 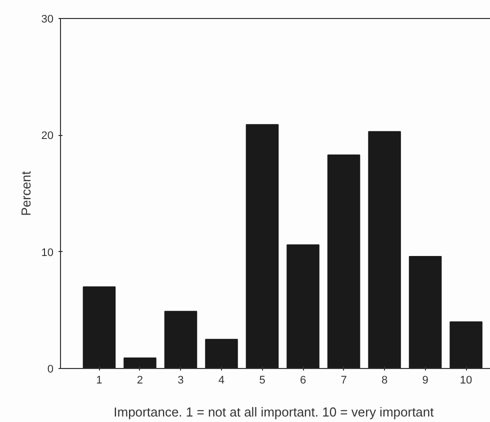 What do you see at coordinates (99, 380) in the screenshot?
I see `x-tick-label: 1` at bounding box center [99, 380].